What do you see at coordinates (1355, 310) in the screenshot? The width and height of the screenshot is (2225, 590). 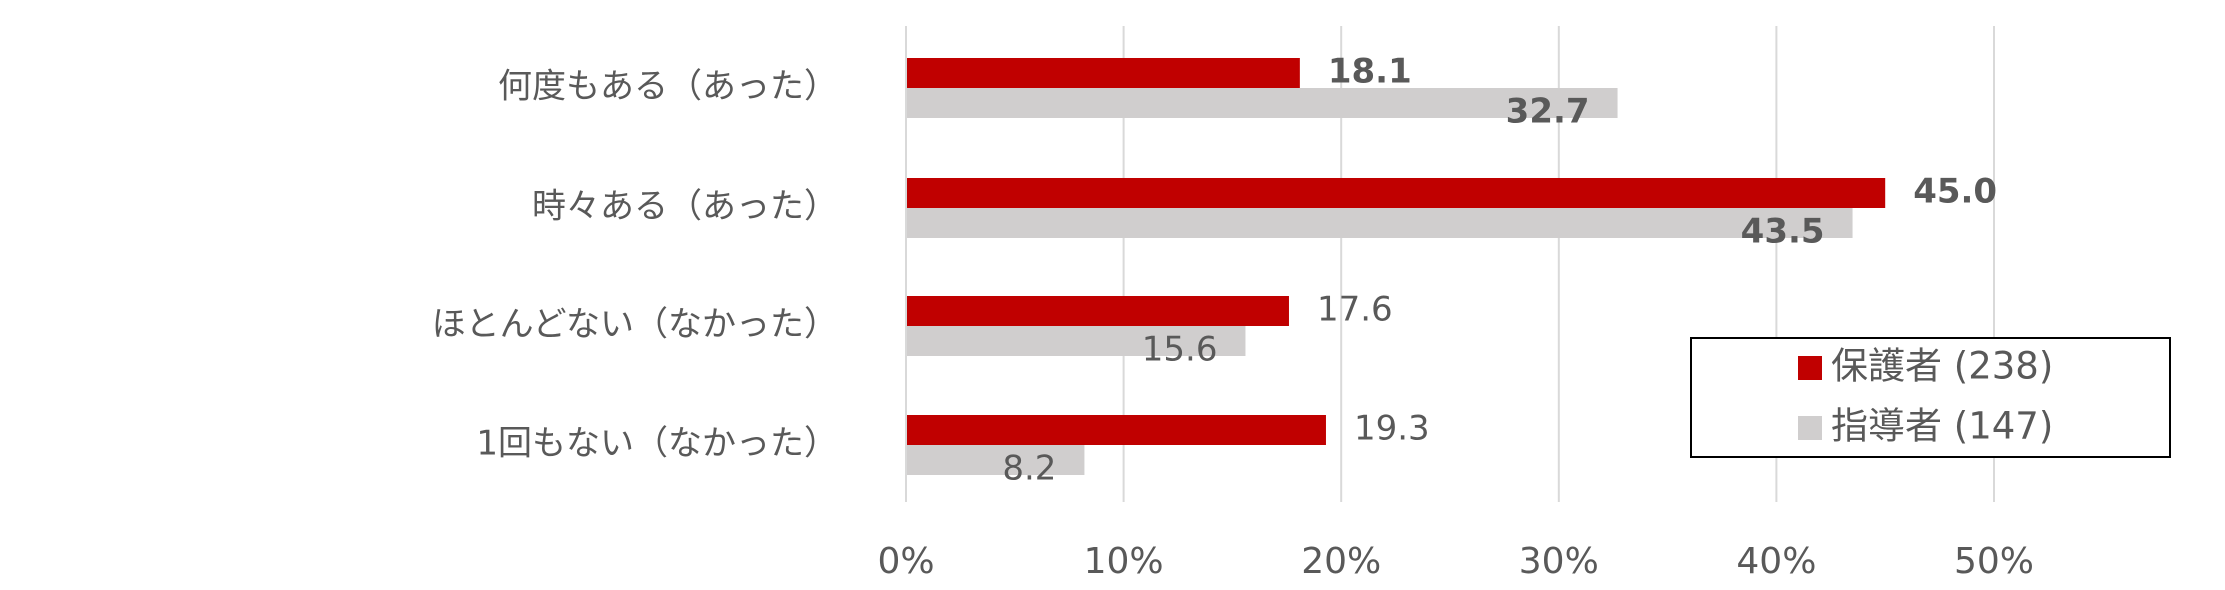 I see `value-label: 17.6` at bounding box center [1355, 310].